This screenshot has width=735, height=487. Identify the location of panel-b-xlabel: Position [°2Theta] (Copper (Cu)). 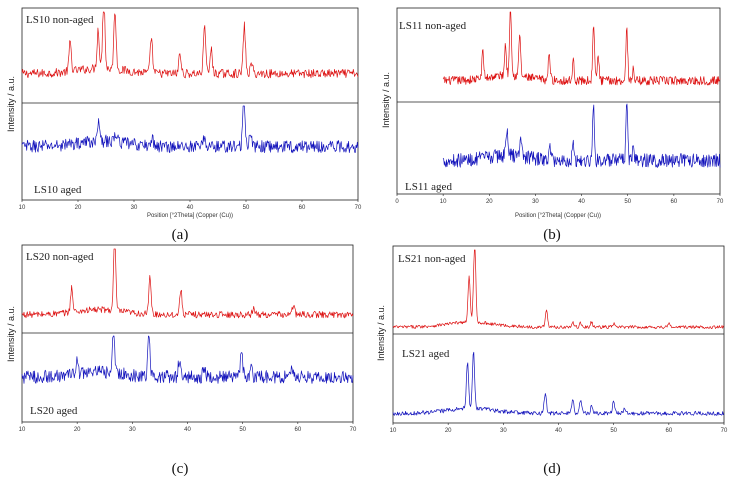
(558, 216).